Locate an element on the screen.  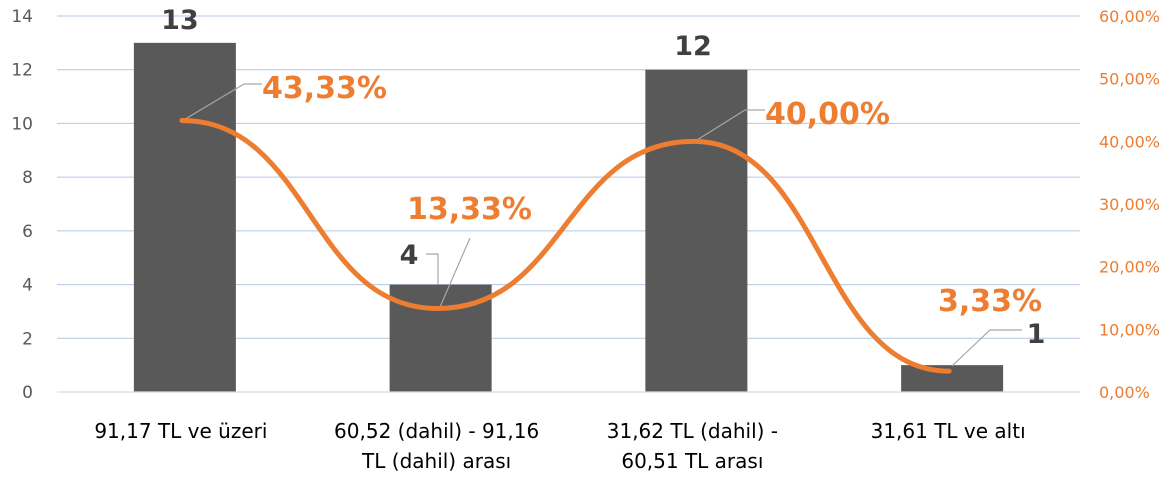
left-axis: 0 2 4 6 8 10 12 14 is located at coordinates (22, 205).